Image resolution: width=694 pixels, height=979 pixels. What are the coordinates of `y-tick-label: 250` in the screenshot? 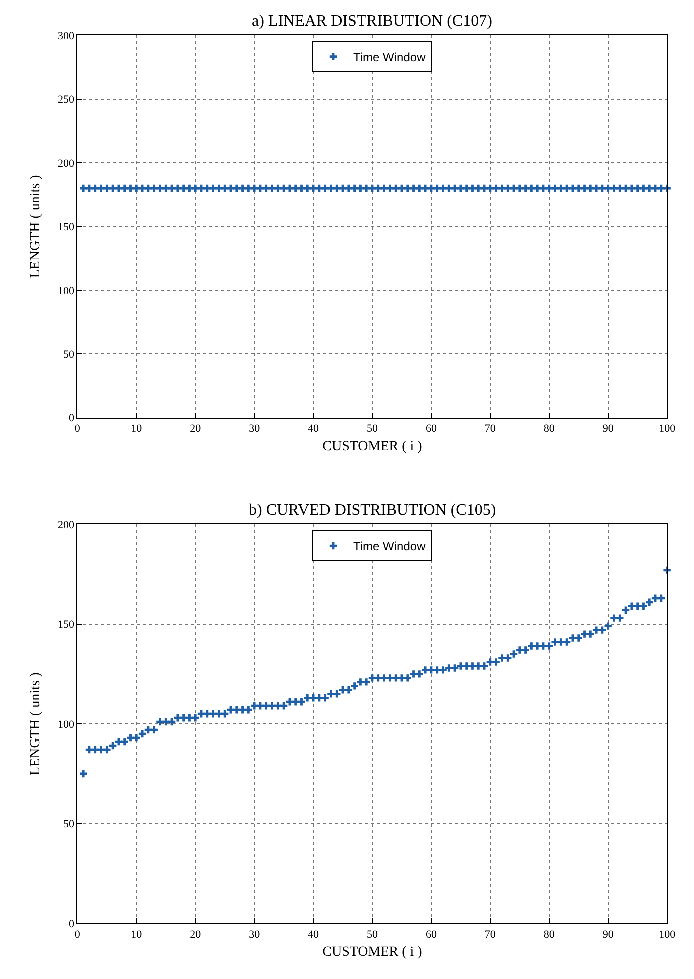 It's located at (66, 100).